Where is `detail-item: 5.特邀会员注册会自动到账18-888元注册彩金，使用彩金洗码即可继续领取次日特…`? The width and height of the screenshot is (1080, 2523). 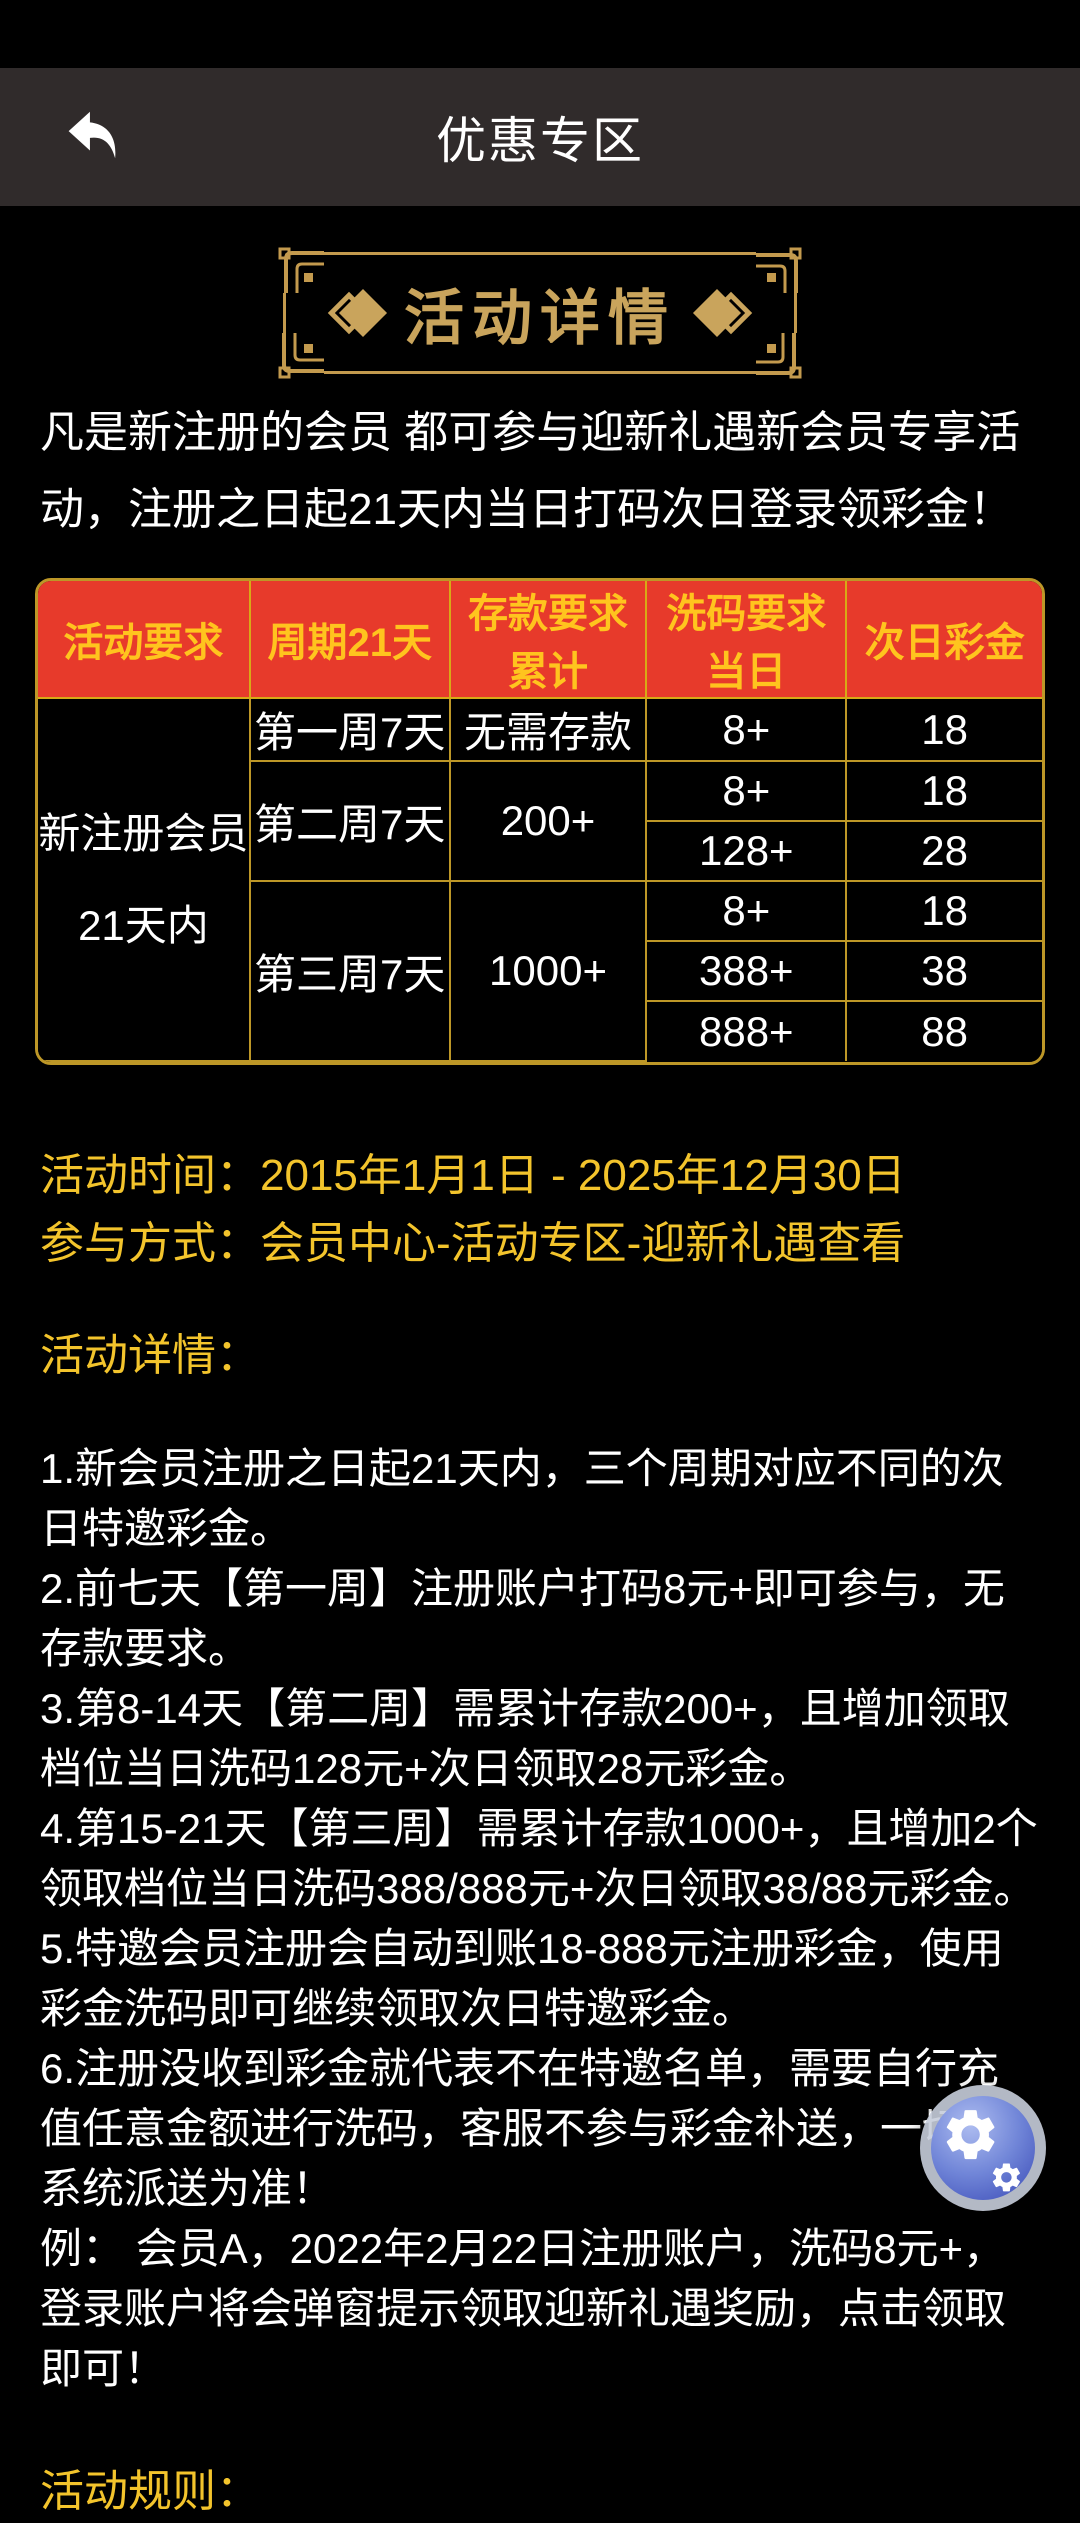 detail-item: 5.特邀会员注册会自动到账18-888元注册彩金，使用彩金洗码即可继续领取次日特… is located at coordinates (522, 1978).